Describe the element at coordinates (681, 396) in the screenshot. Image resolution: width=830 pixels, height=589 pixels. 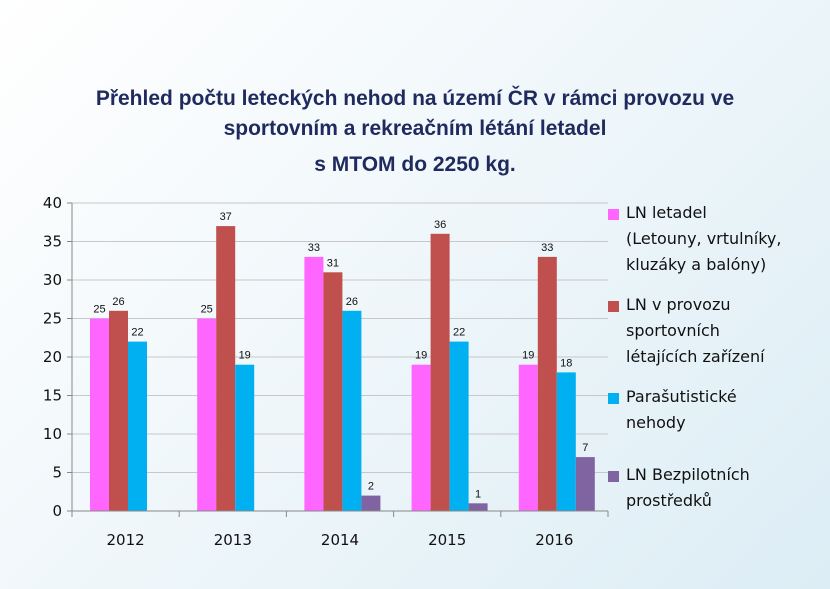
I see `legend-label-line: Parašutistické` at that location.